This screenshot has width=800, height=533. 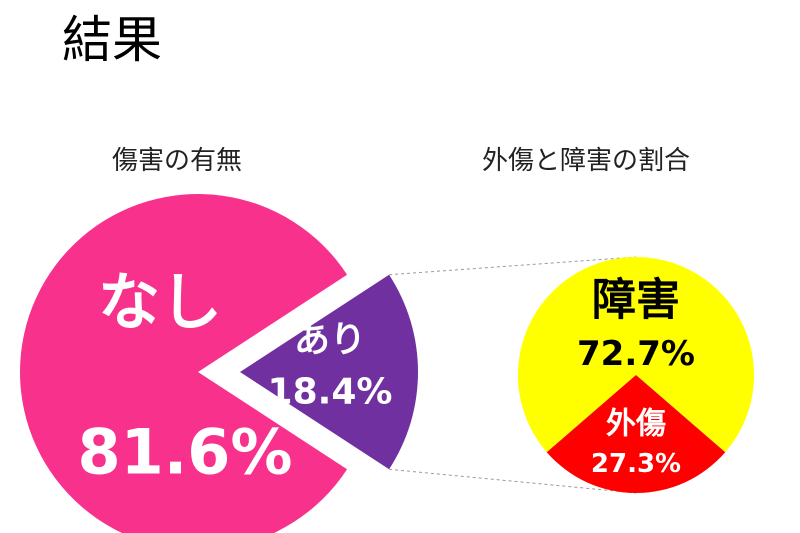 What do you see at coordinates (513, 375) in the screenshot?
I see `connector-lines` at bounding box center [513, 375].